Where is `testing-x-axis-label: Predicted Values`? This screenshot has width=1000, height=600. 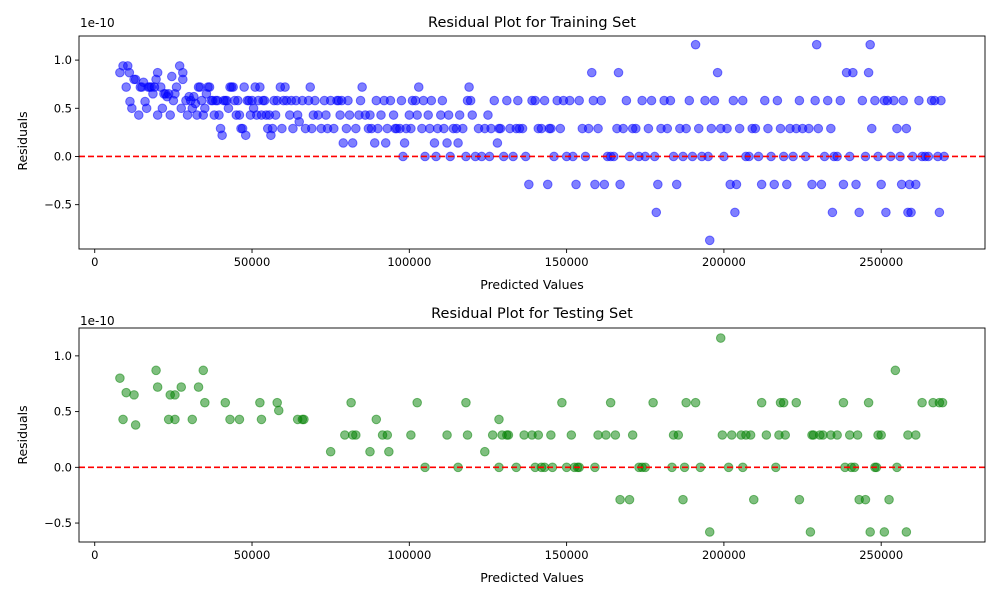 testing-x-axis-label: Predicted Values is located at coordinates (532, 577).